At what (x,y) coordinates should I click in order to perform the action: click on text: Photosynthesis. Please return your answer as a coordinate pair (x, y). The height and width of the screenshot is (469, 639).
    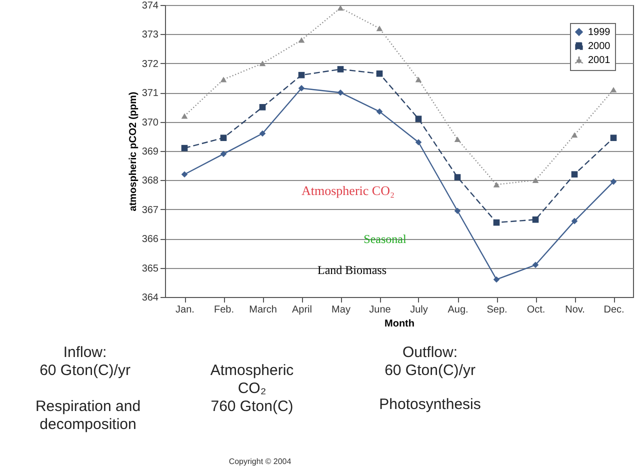
    Looking at the image, I should click on (430, 404).